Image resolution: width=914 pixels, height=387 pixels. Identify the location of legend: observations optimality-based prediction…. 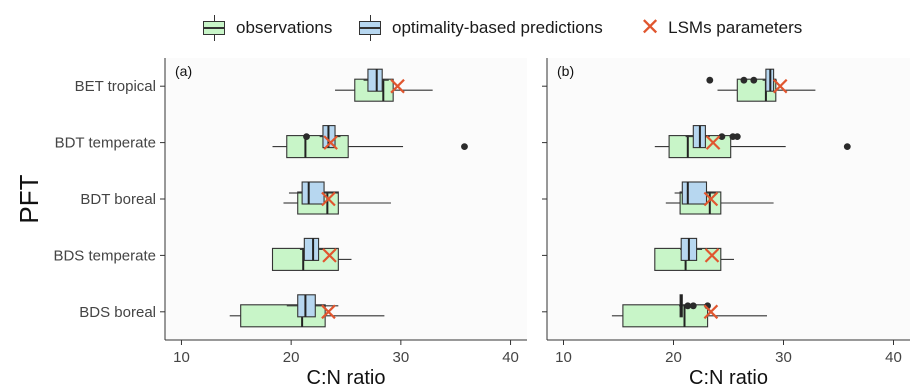
(457, 28).